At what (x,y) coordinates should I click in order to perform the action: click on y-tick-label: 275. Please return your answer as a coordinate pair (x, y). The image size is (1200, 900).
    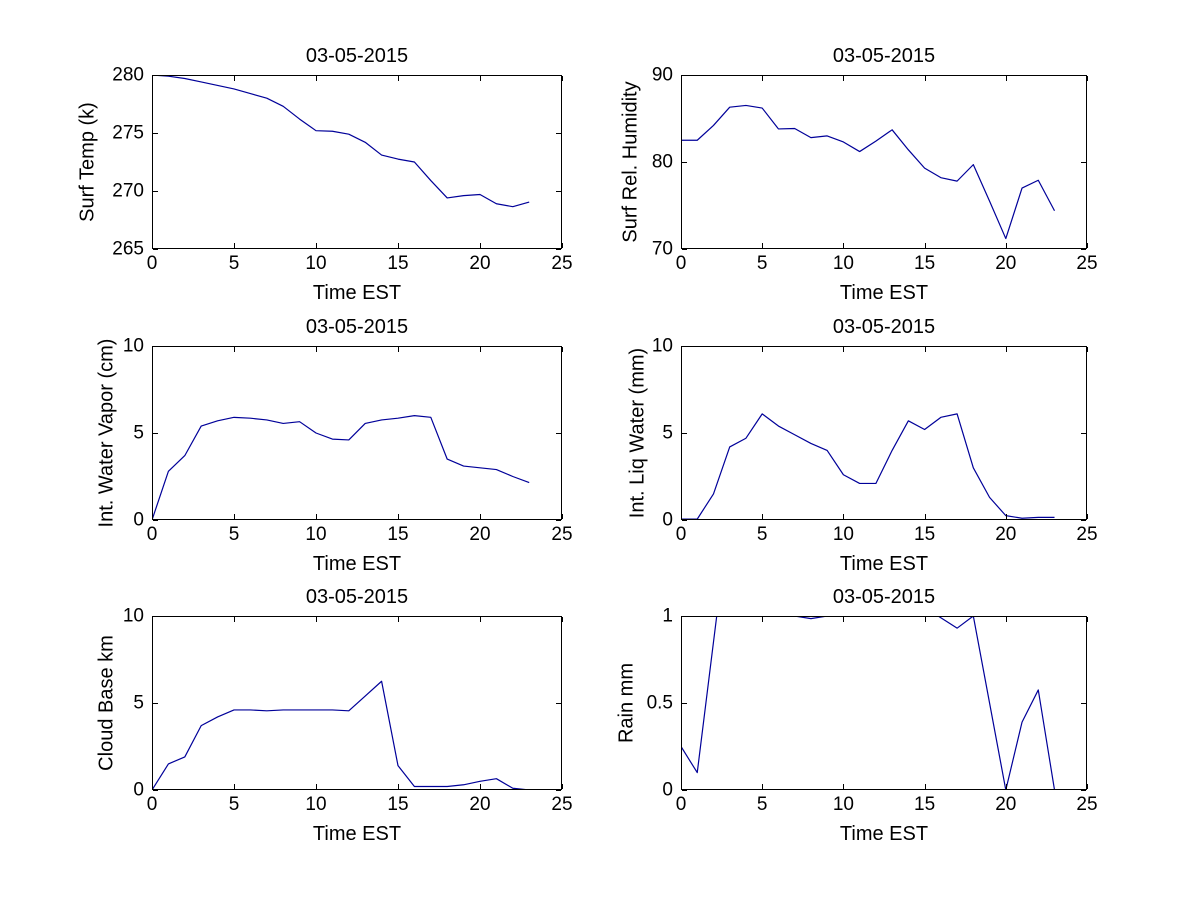
    Looking at the image, I should click on (128, 133).